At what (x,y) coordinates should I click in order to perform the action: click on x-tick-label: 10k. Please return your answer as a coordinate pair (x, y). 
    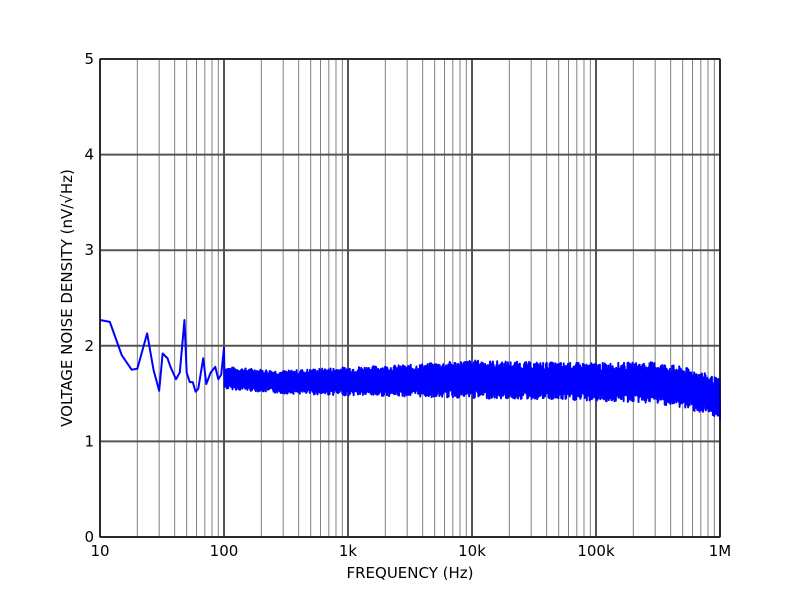
    Looking at the image, I should click on (472, 551).